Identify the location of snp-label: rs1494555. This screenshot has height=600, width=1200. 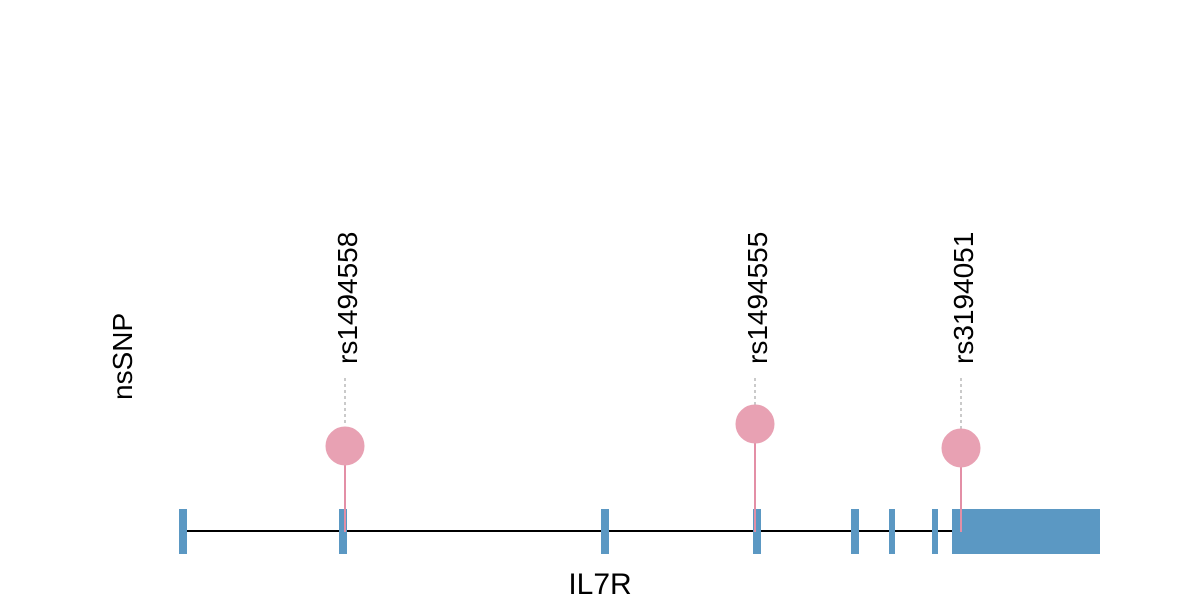
(757, 298).